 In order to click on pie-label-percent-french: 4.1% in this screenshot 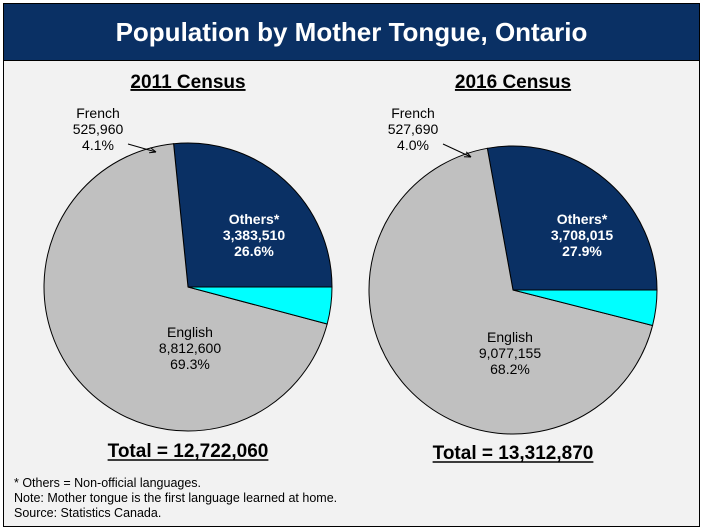, I will do `click(98, 145)`.